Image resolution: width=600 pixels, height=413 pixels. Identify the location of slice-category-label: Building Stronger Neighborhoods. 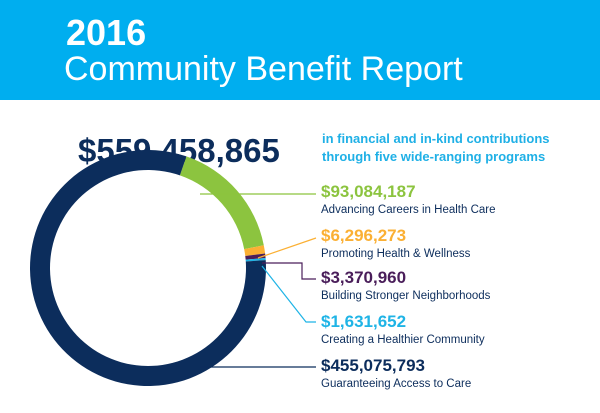
(406, 296).